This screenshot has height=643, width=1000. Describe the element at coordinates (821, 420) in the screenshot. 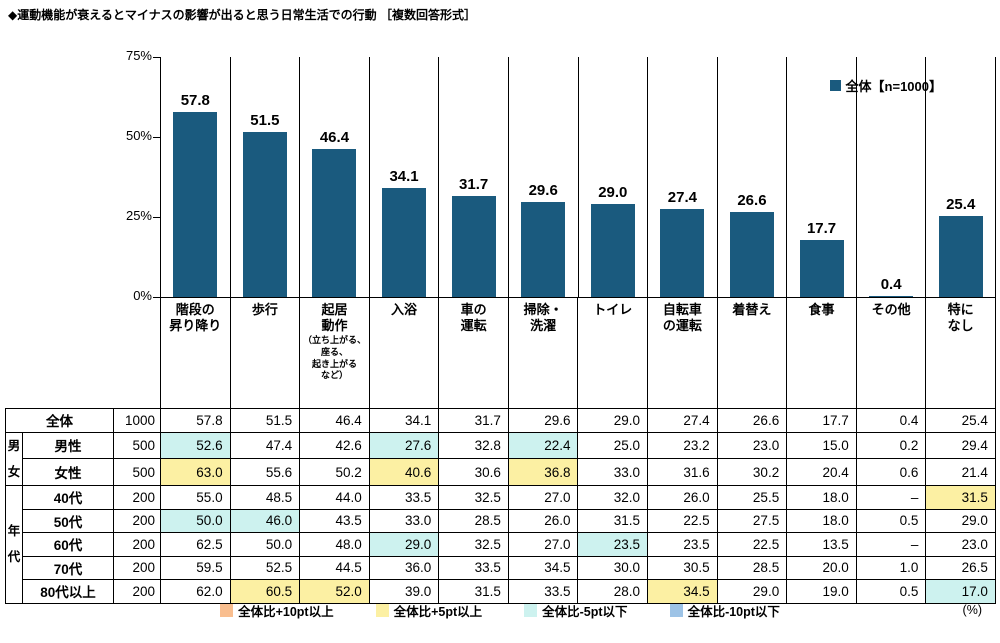

I see `value-cell: 17.7` at that location.